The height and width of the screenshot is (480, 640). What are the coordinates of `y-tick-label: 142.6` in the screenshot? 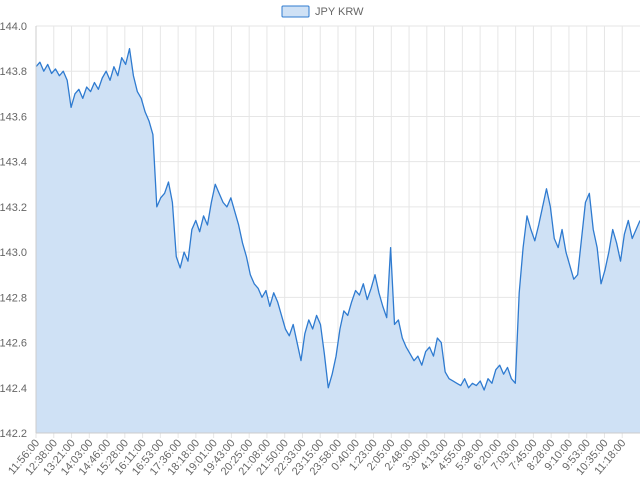 It's located at (13, 344).